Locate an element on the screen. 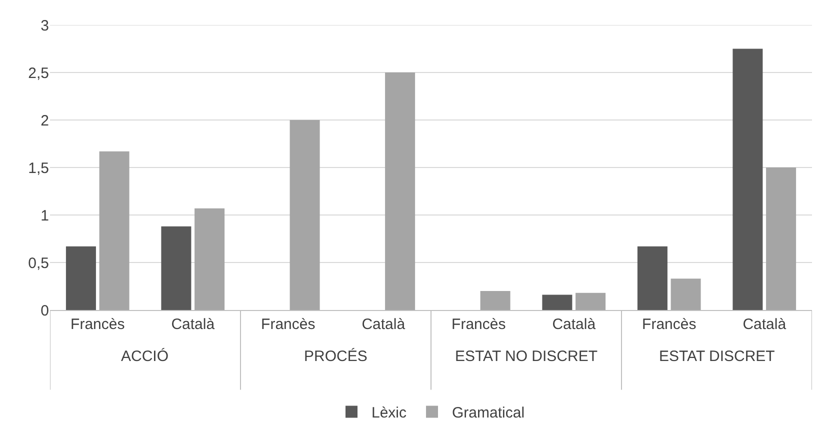  text: ACCIÓ is located at coordinates (145, 356).